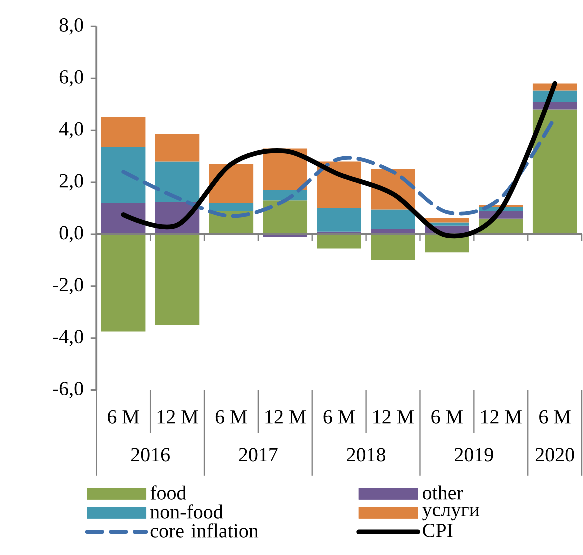 The image size is (583, 555). I want to click on y-tick-label: -6,0, so click(68, 390).